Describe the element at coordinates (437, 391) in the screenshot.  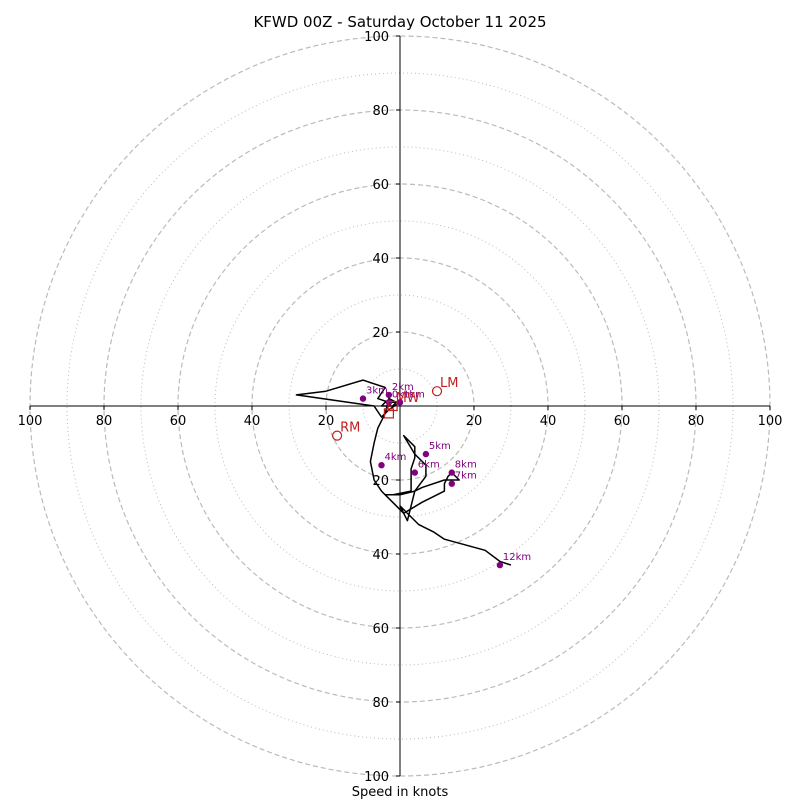
I see `motion-marker-lm` at that location.